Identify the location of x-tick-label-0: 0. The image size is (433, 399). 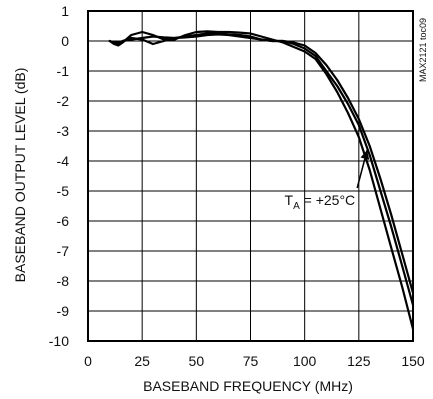
(88, 361).